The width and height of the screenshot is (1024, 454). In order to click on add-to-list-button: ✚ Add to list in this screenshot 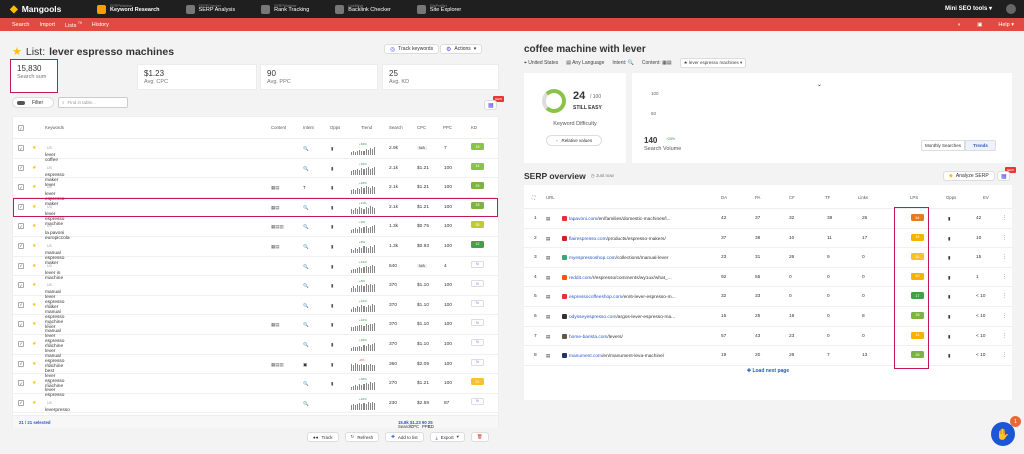, I will do `click(404, 437)`.